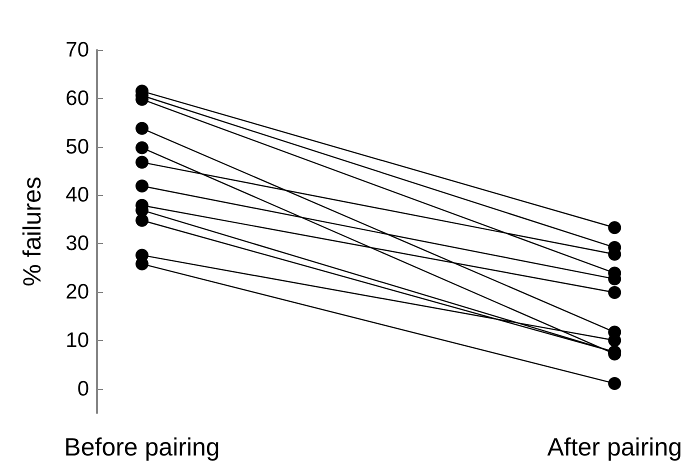 The width and height of the screenshot is (685, 475). Describe the element at coordinates (77, 98) in the screenshot. I see `y-tick-label: 60` at that location.